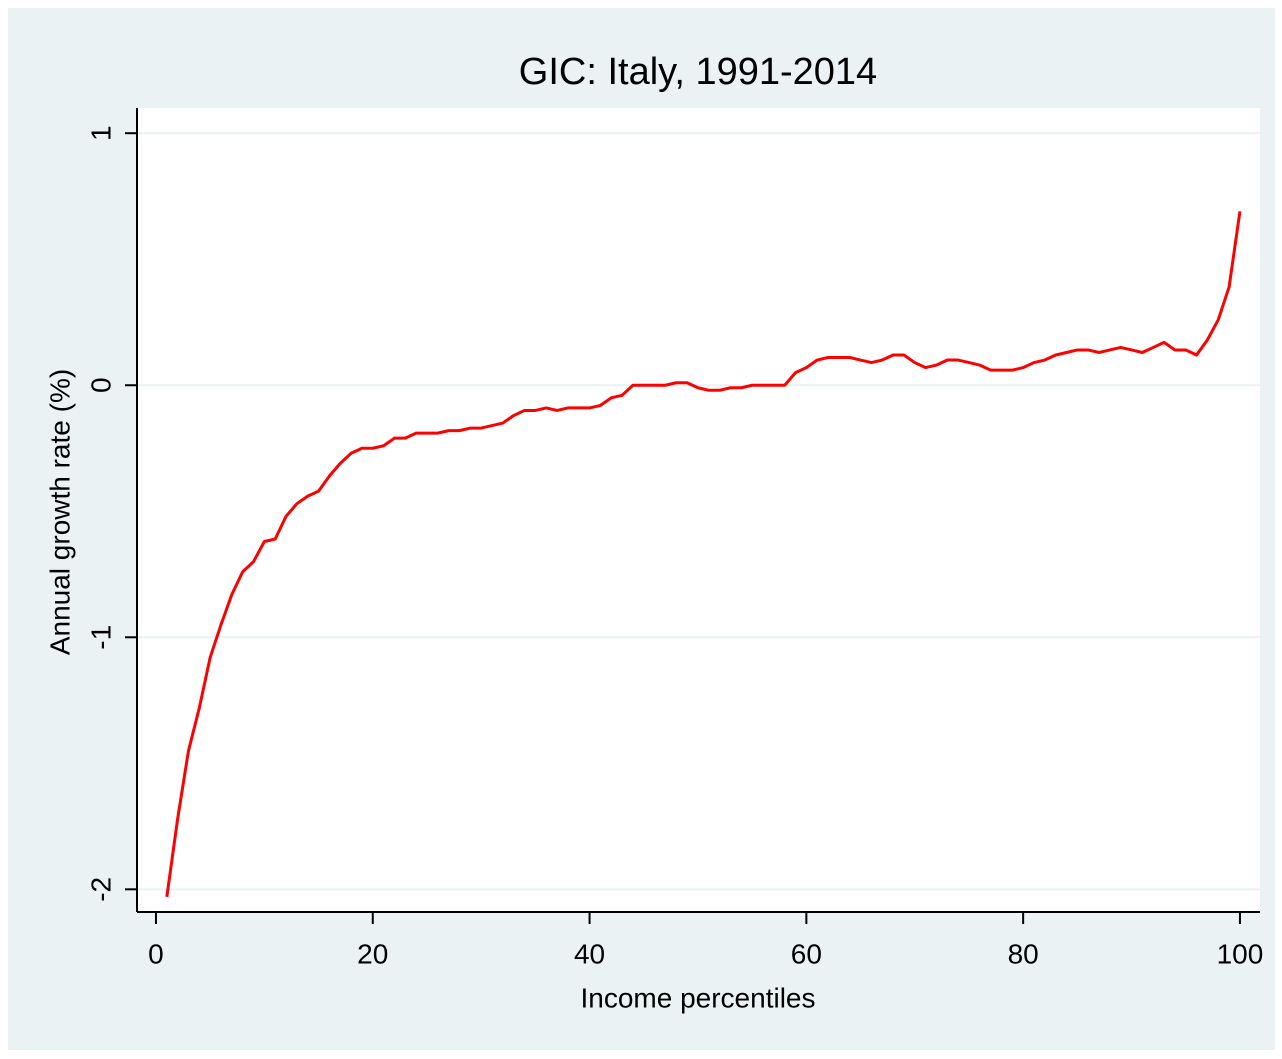  What do you see at coordinates (1240, 953) in the screenshot?
I see `x-tick-label: 100` at bounding box center [1240, 953].